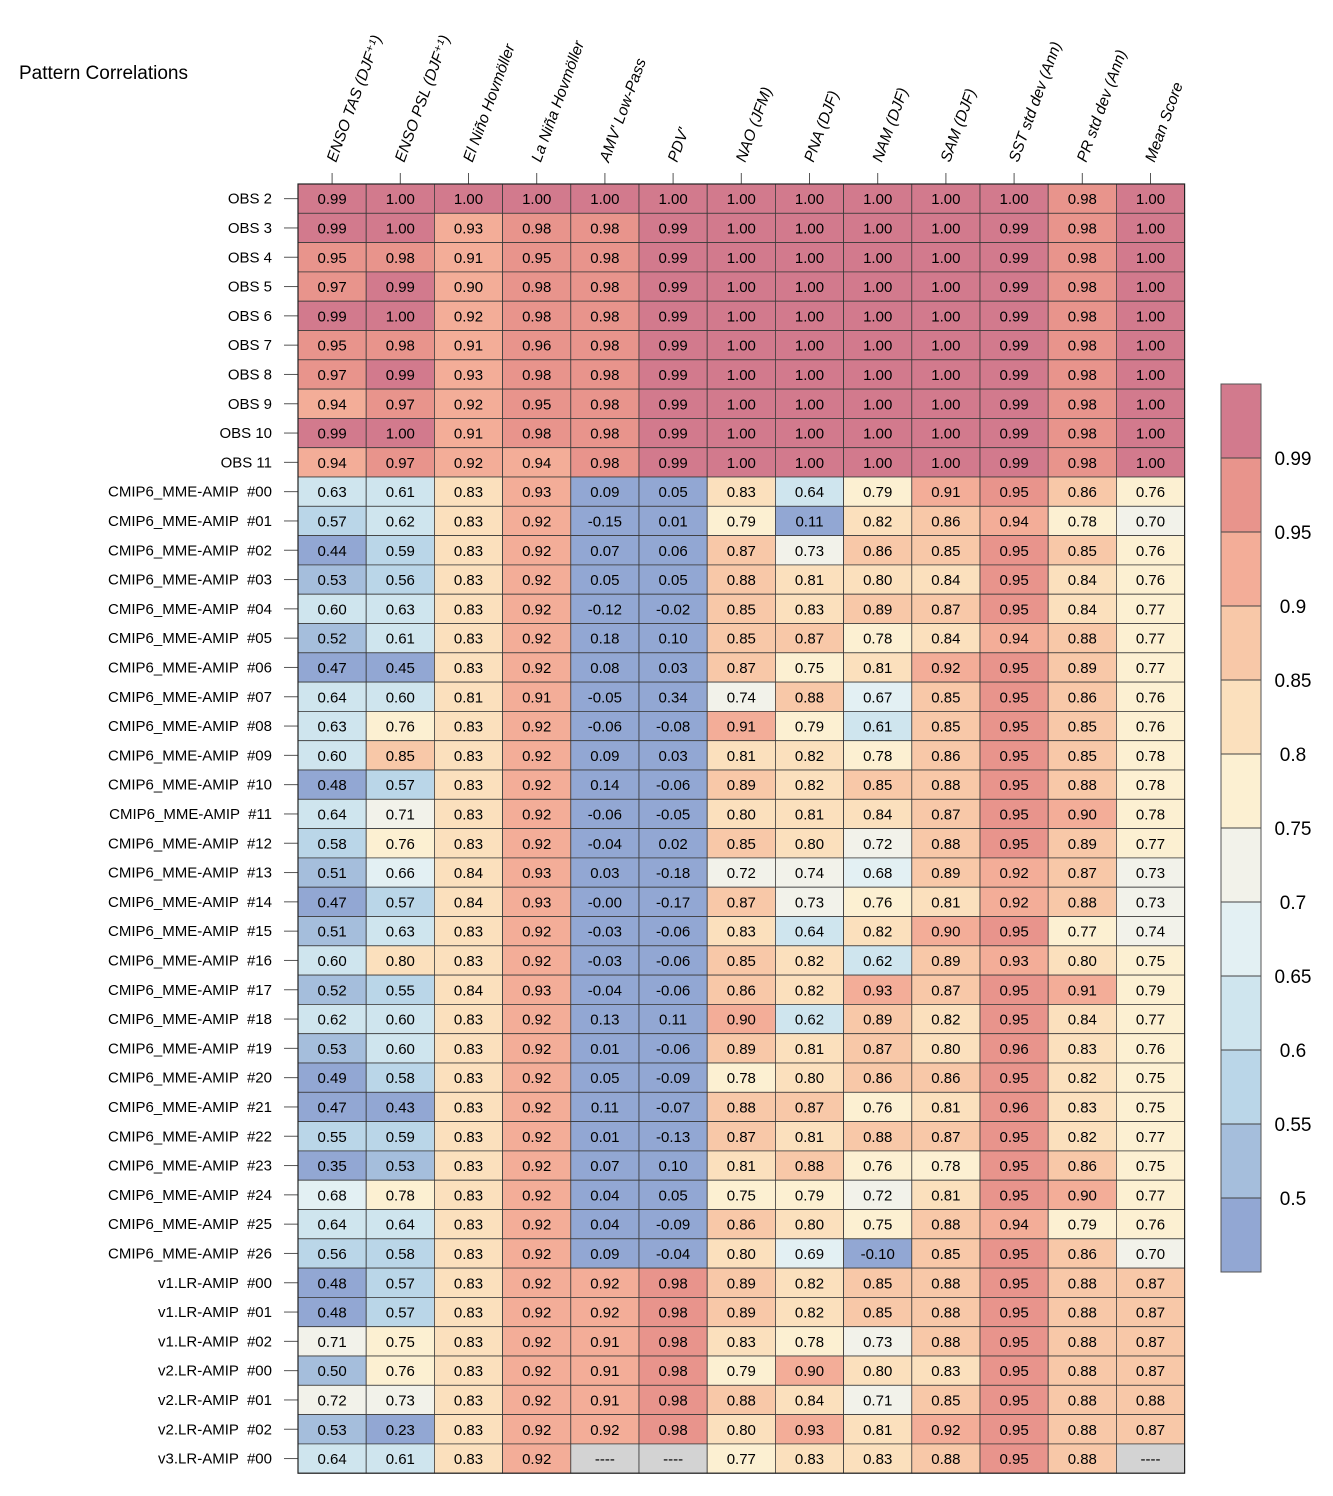 This screenshot has width=1333, height=1496. What do you see at coordinates (604, 228) in the screenshot?
I see `cell-value: 0.98` at bounding box center [604, 228].